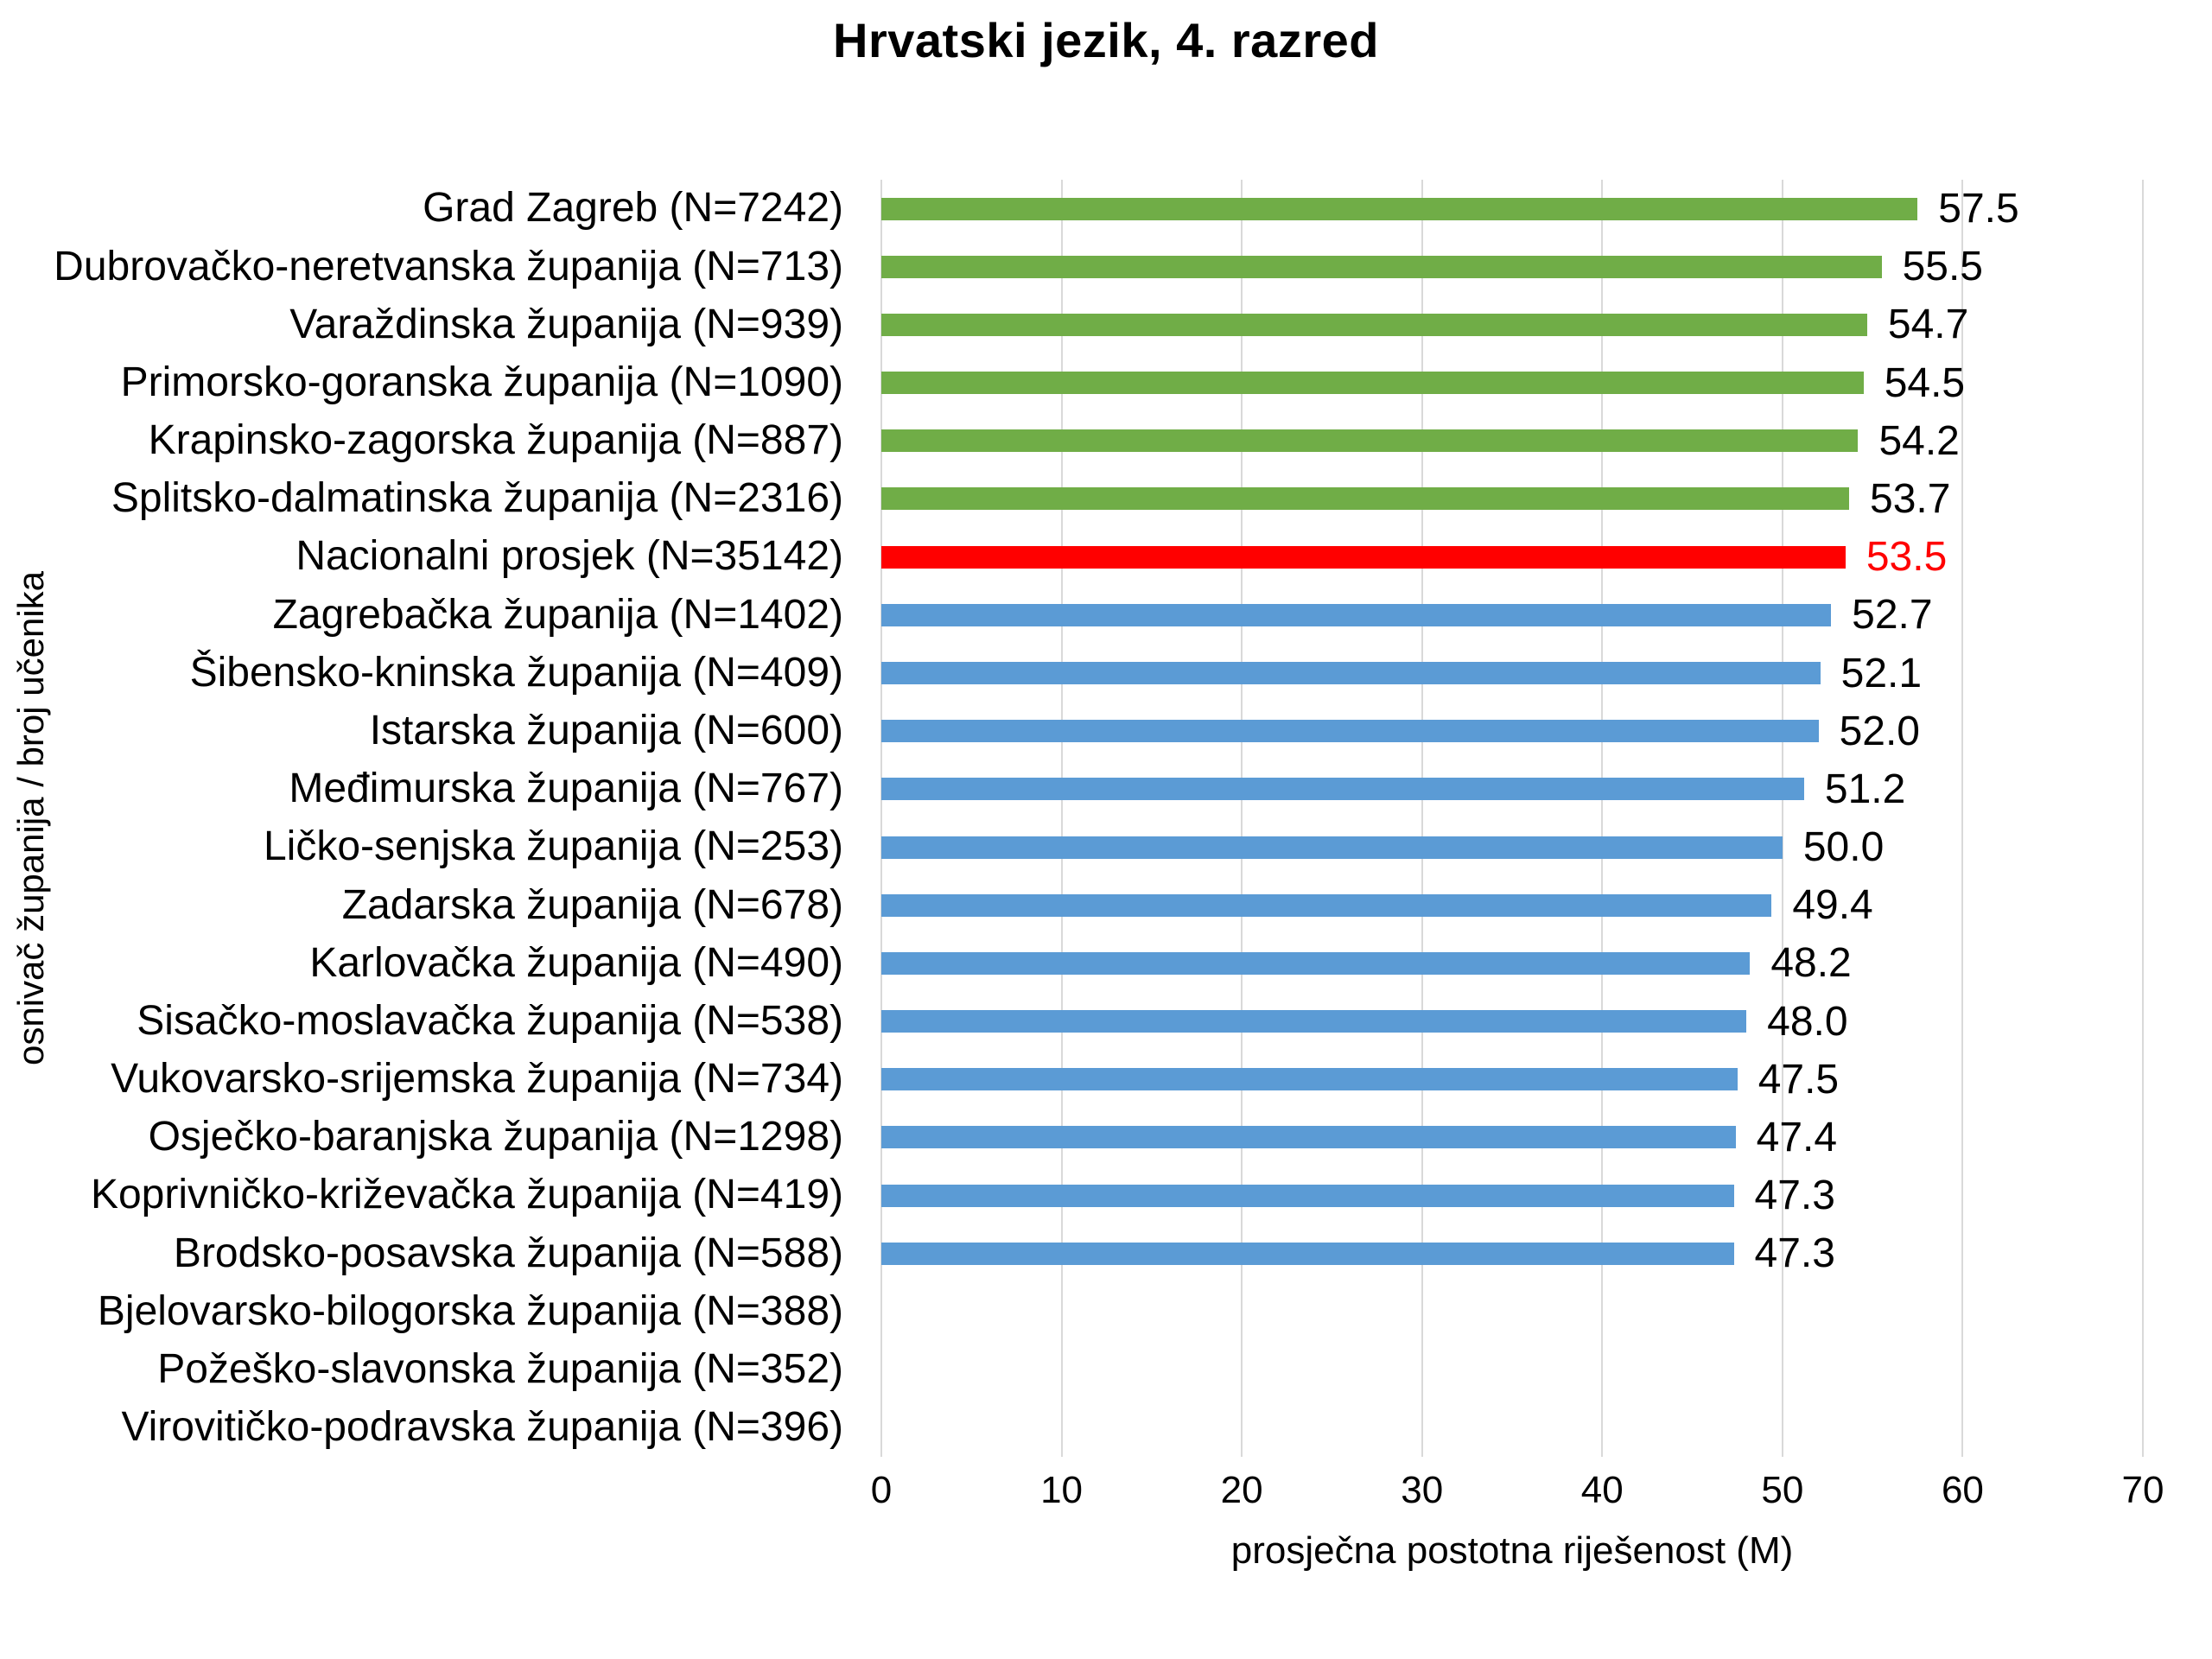 The width and height of the screenshot is (2212, 1659). I want to click on chart-row: Brodsko-posavska županija (N=588) 47.3, so click(1106, 1253).